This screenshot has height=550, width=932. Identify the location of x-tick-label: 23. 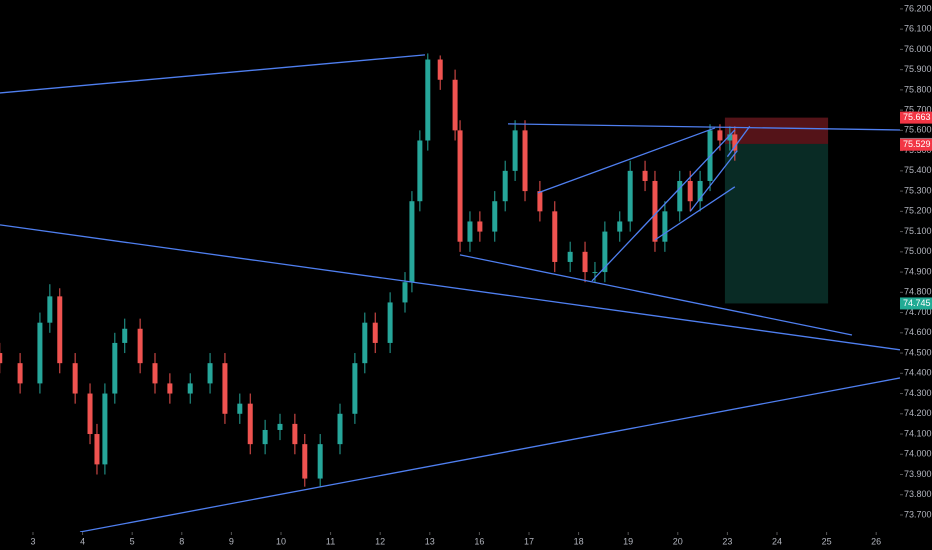
(727, 541).